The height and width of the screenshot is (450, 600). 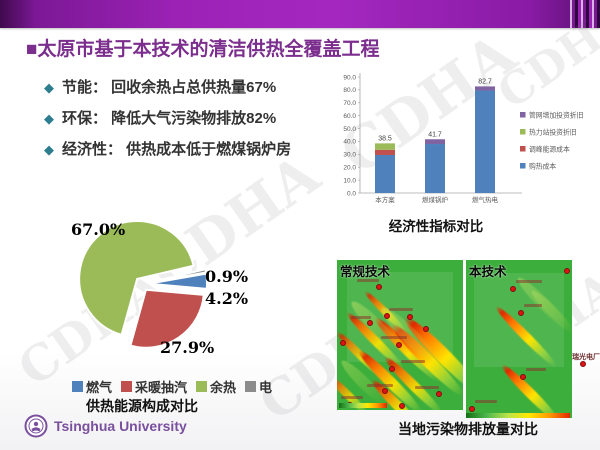 I want to click on svg-text: 27.9%, so click(x=187, y=347).